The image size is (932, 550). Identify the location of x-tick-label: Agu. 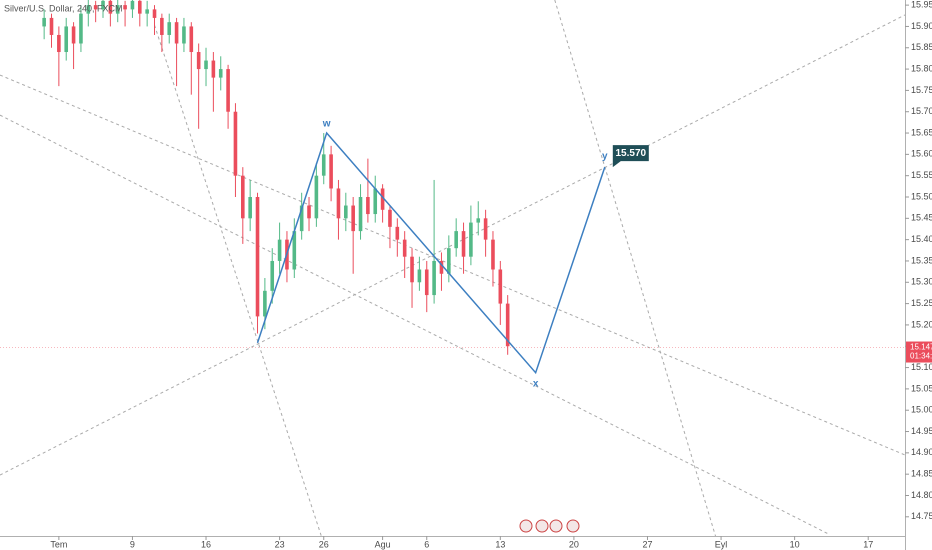
(383, 544).